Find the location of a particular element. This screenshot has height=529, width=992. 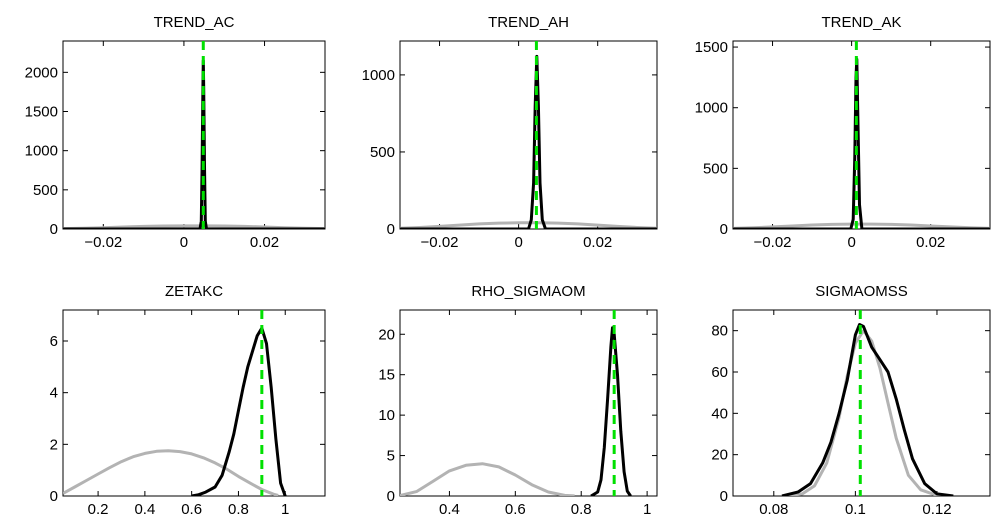

y-tick-label: 60 is located at coordinates (719, 372).